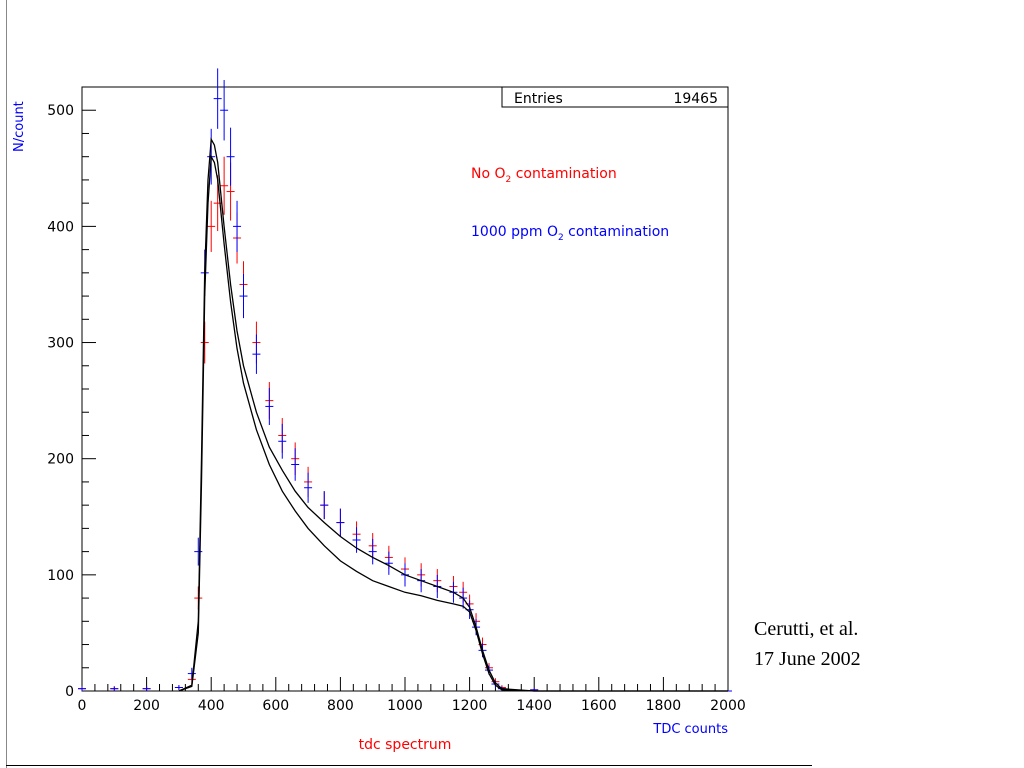 The image size is (1024, 768). Describe the element at coordinates (275, 706) in the screenshot. I see `x-tick-label: 600` at that location.